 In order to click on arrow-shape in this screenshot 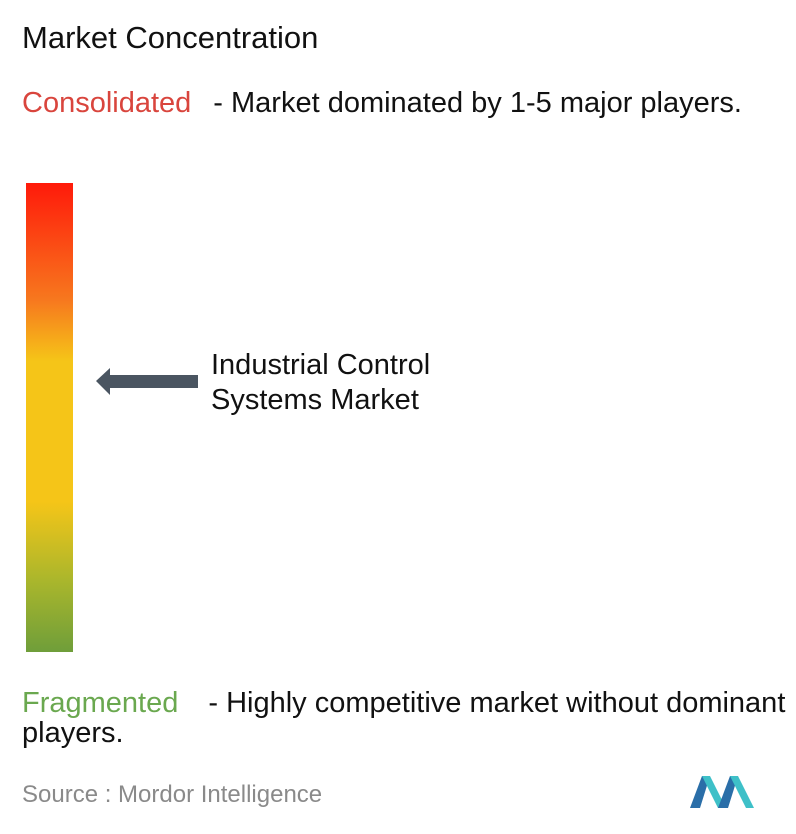, I will do `click(147, 381)`.